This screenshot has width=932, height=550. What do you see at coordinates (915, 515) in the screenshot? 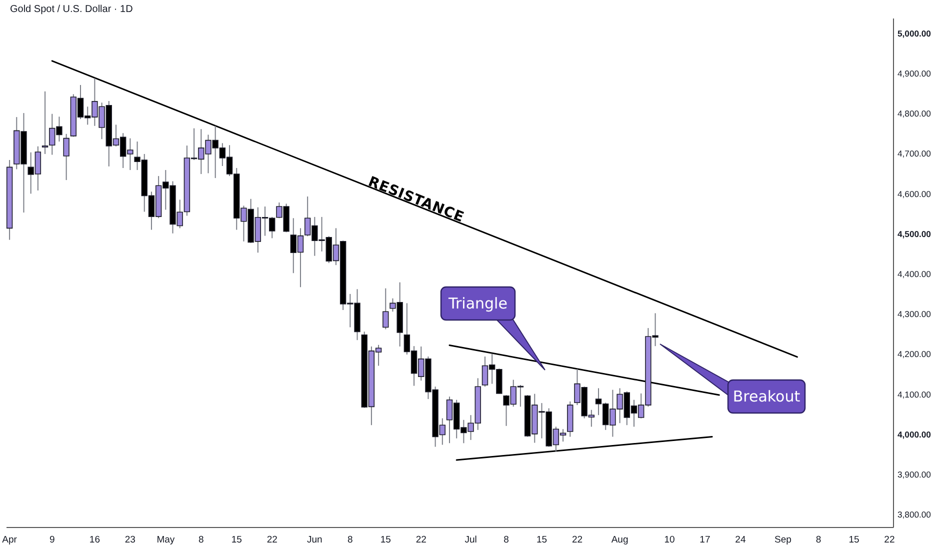
I see `y-tick-label: 3,800.00` at bounding box center [915, 515].